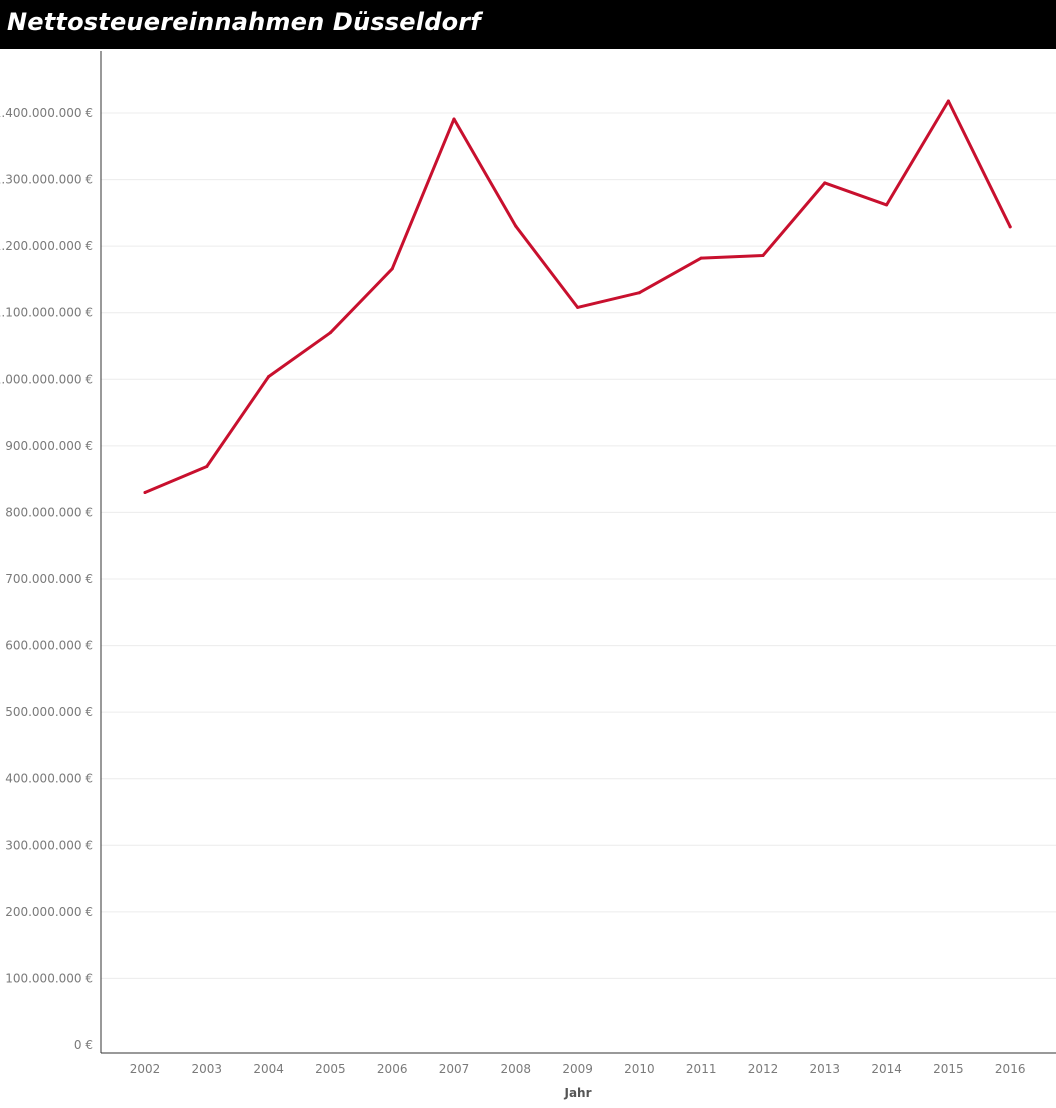 This screenshot has width=1056, height=1108. What do you see at coordinates (49, 779) in the screenshot?
I see `y-tick-label: 400.000.000 €` at bounding box center [49, 779].